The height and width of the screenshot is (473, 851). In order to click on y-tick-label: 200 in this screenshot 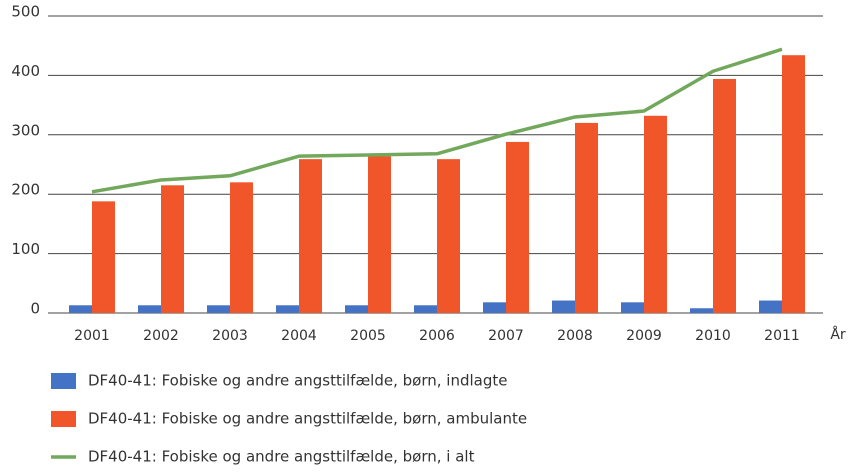, I will do `click(25, 190)`.